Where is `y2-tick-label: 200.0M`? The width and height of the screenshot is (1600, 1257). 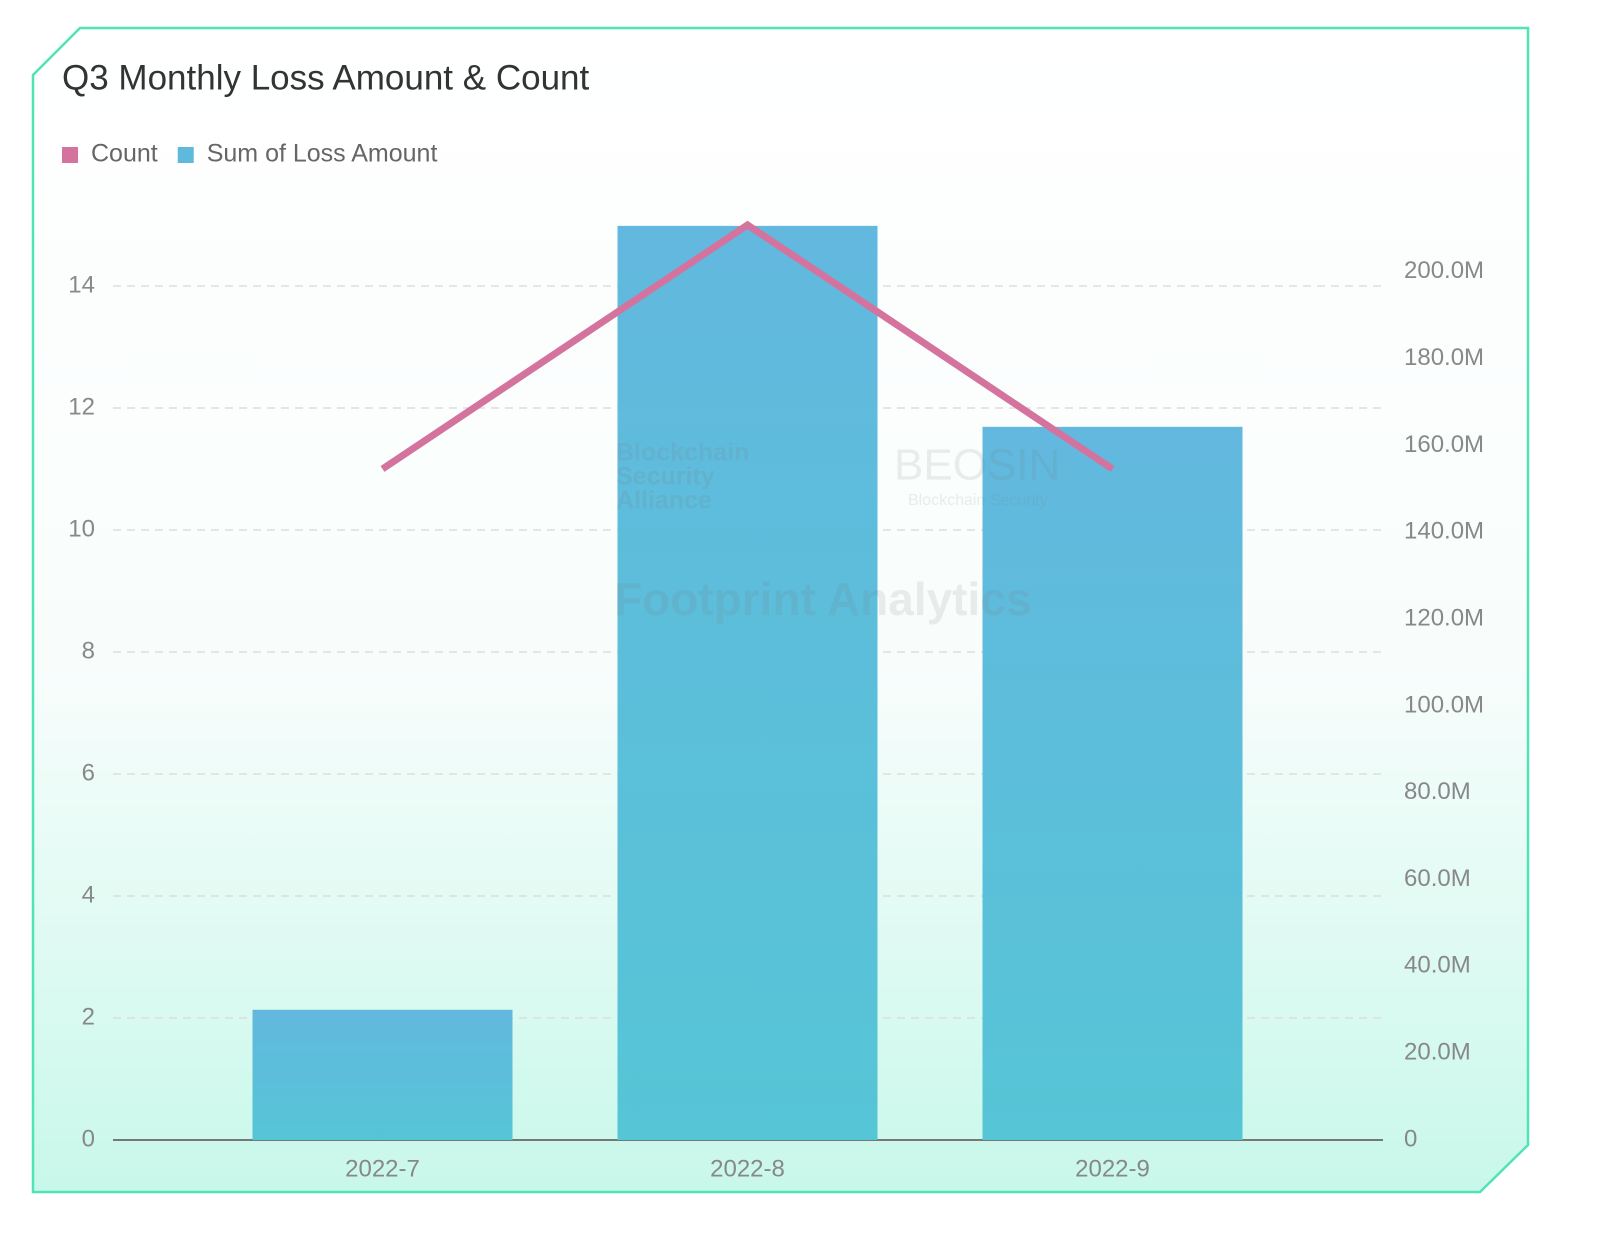 y2-tick-label: 200.0M is located at coordinates (1444, 270).